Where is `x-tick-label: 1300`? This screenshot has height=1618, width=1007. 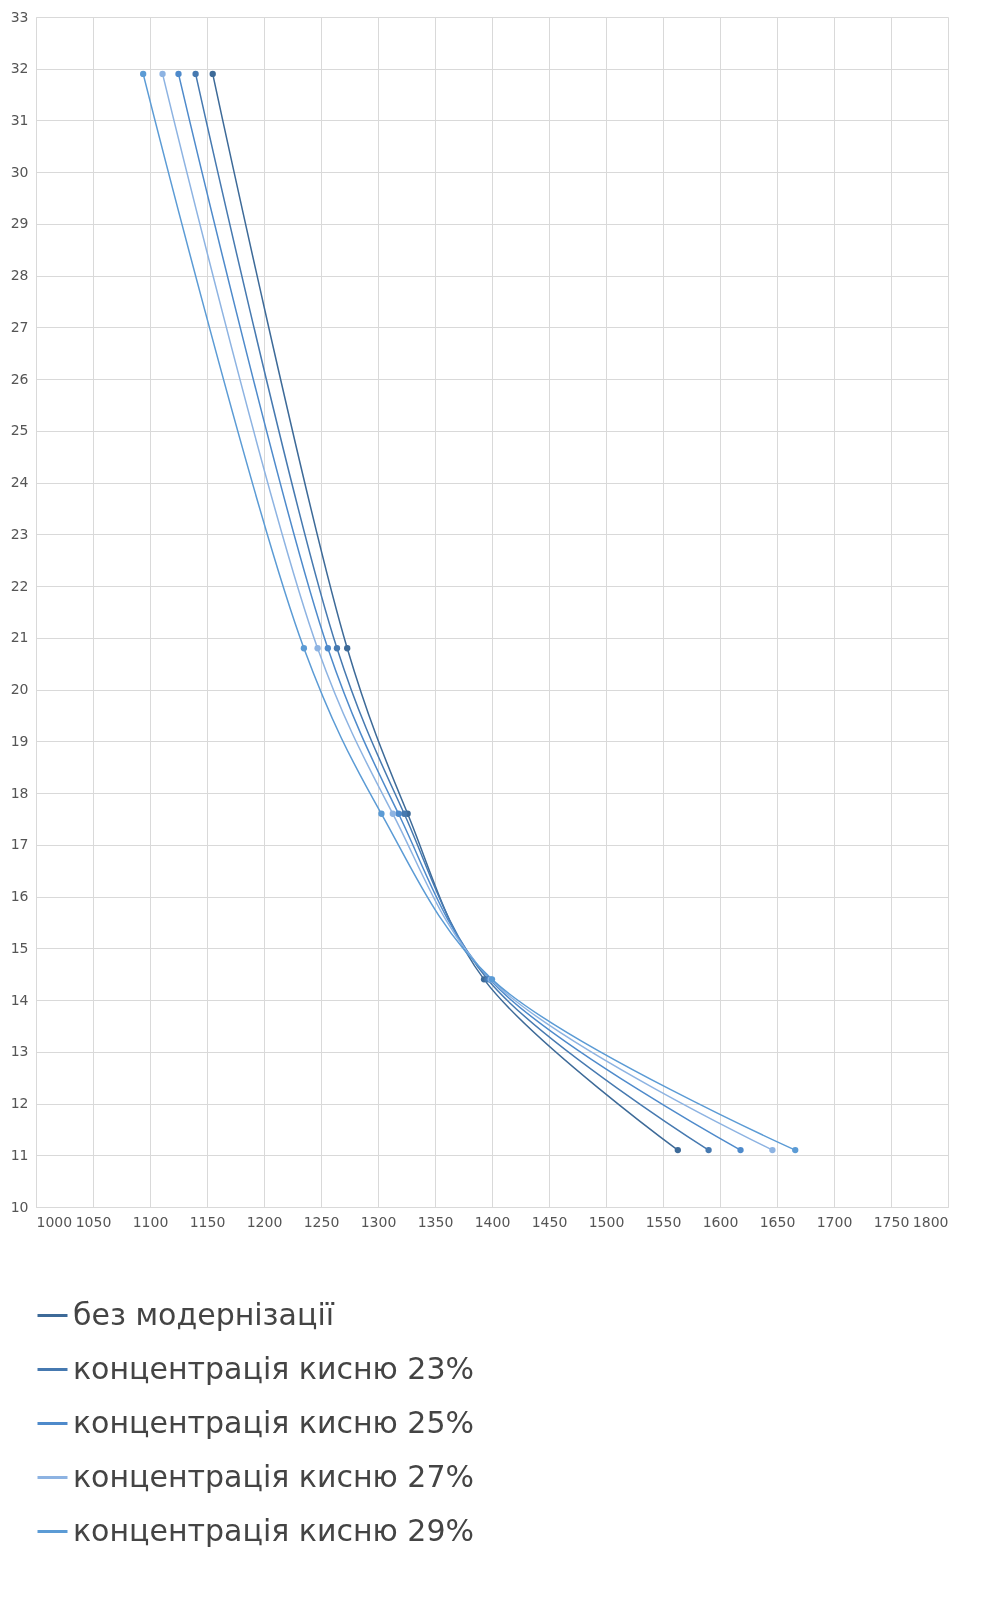 x-tick-label: 1300 is located at coordinates (378, 1221).